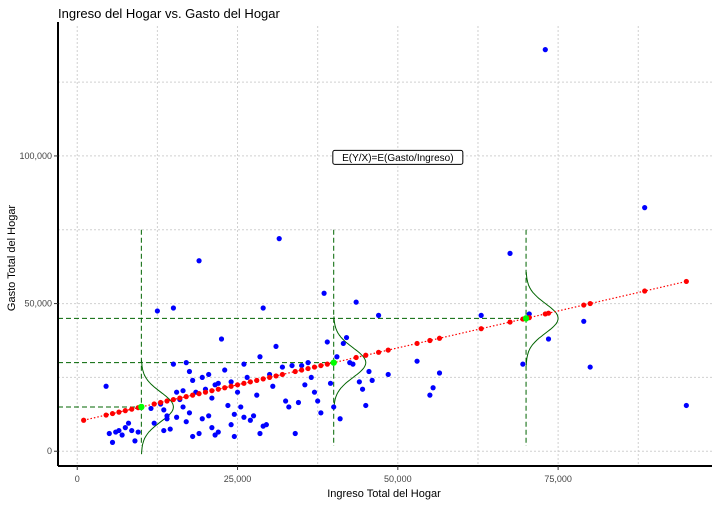 Image resolution: width=720 pixels, height=509 pixels. Describe the element at coordinates (238, 479) in the screenshot. I see `x-tick-label: 25,000` at that location.